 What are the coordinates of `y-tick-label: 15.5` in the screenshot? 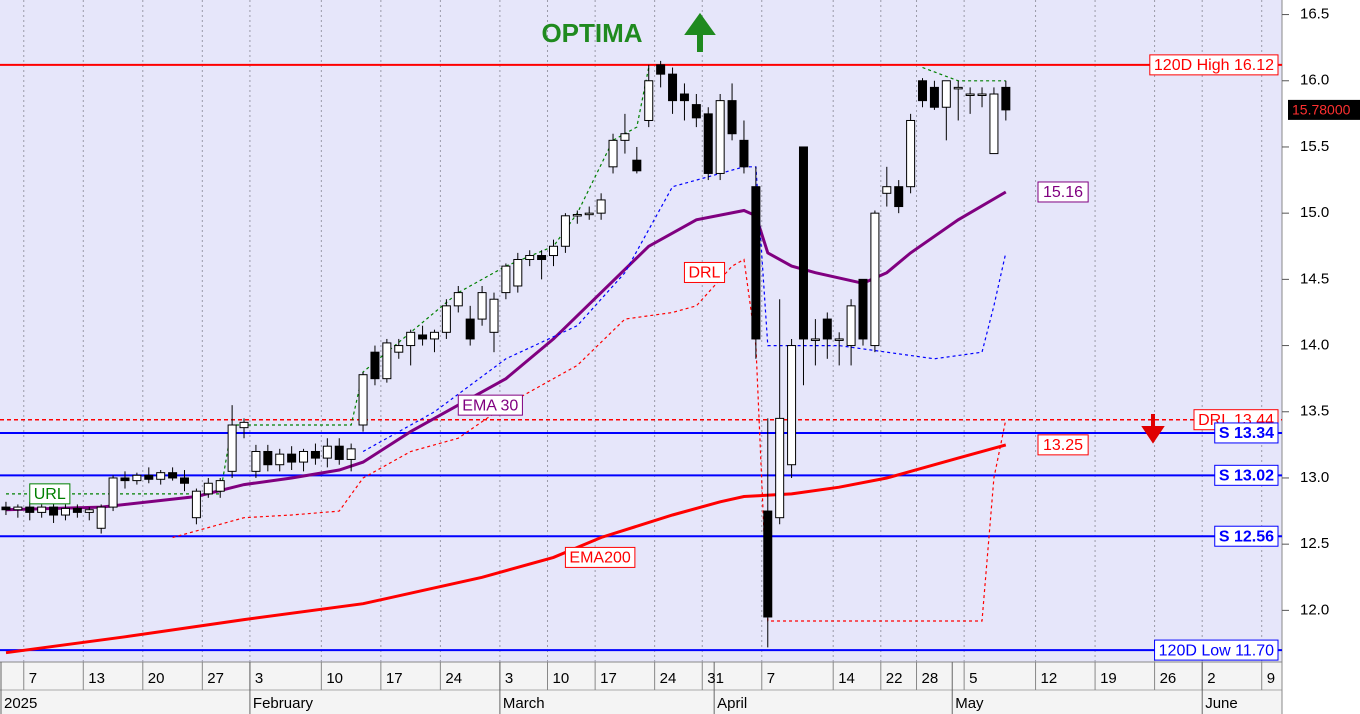 It's located at (1314, 146).